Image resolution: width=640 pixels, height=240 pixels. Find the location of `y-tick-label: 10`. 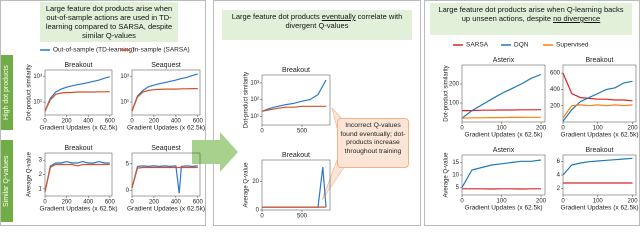

y-tick-label: 10 is located at coordinates (455, 176).